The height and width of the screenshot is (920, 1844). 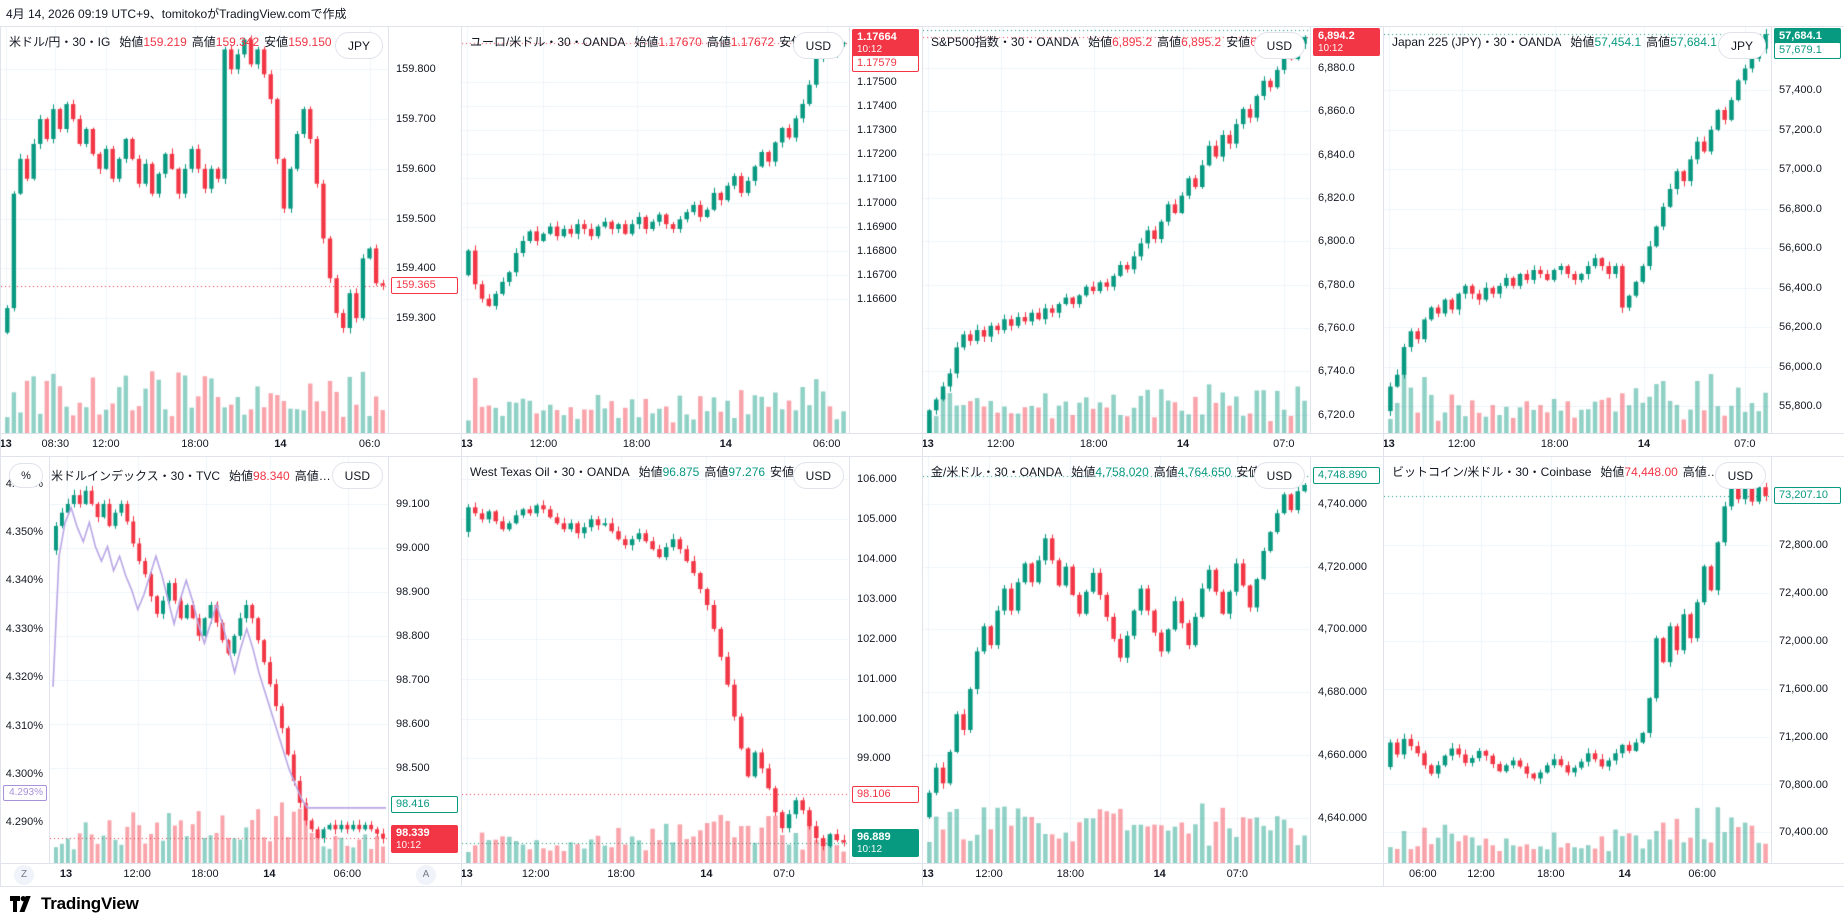 I want to click on ohlc-label: 始値, so click(x=1582, y=42).